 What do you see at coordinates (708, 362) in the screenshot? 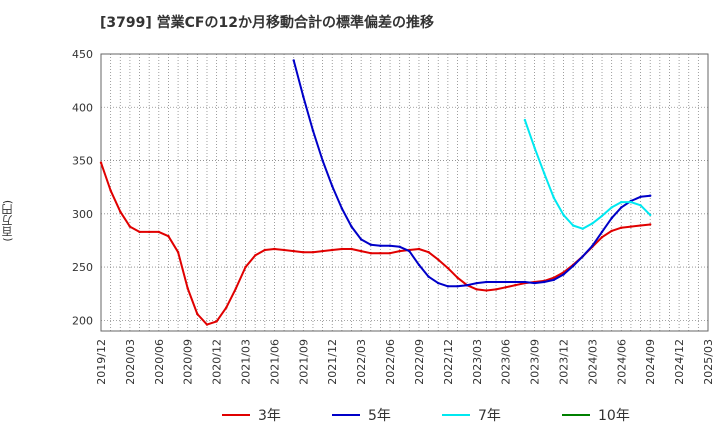
I see `x-tick-label: 2025/03` at bounding box center [708, 362].